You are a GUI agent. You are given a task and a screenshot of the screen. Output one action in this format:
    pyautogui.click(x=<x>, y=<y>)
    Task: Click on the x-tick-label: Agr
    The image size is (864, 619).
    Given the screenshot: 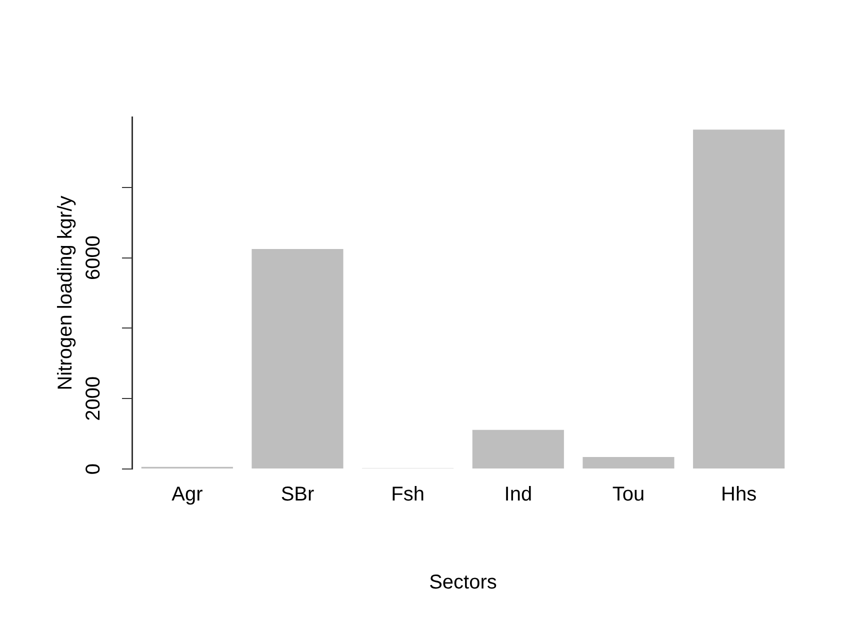 What is the action you would take?
    pyautogui.click(x=188, y=495)
    